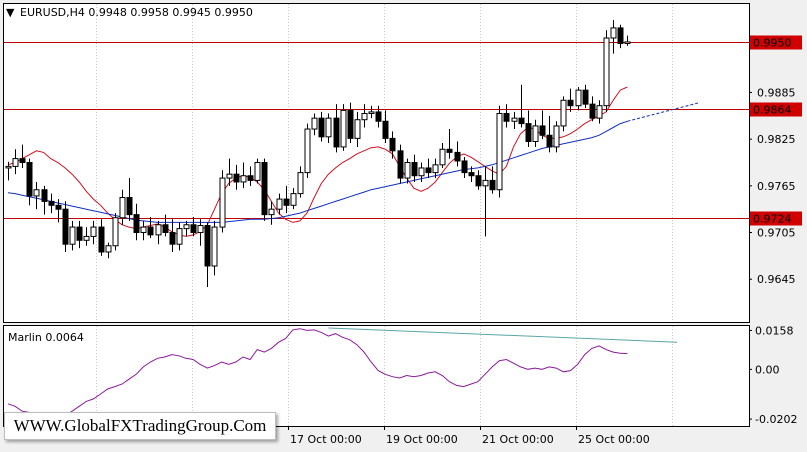 The height and width of the screenshot is (452, 807). Describe the element at coordinates (772, 110) in the screenshot. I see `level-label: 0.9864` at that location.